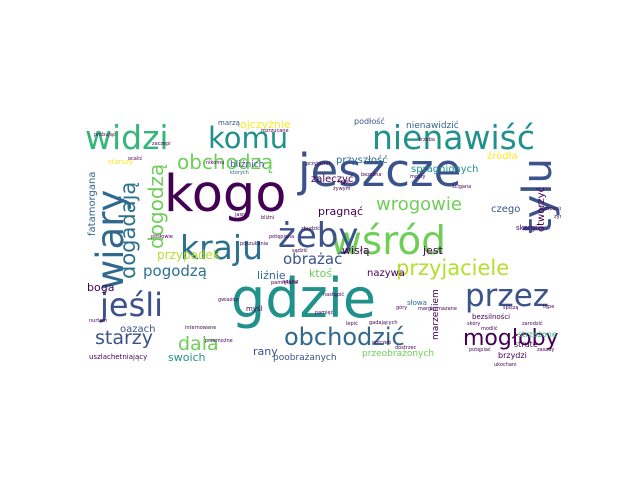 The image size is (640, 480). Describe the element at coordinates (489, 329) in the screenshot. I see `word: modlić` at that location.